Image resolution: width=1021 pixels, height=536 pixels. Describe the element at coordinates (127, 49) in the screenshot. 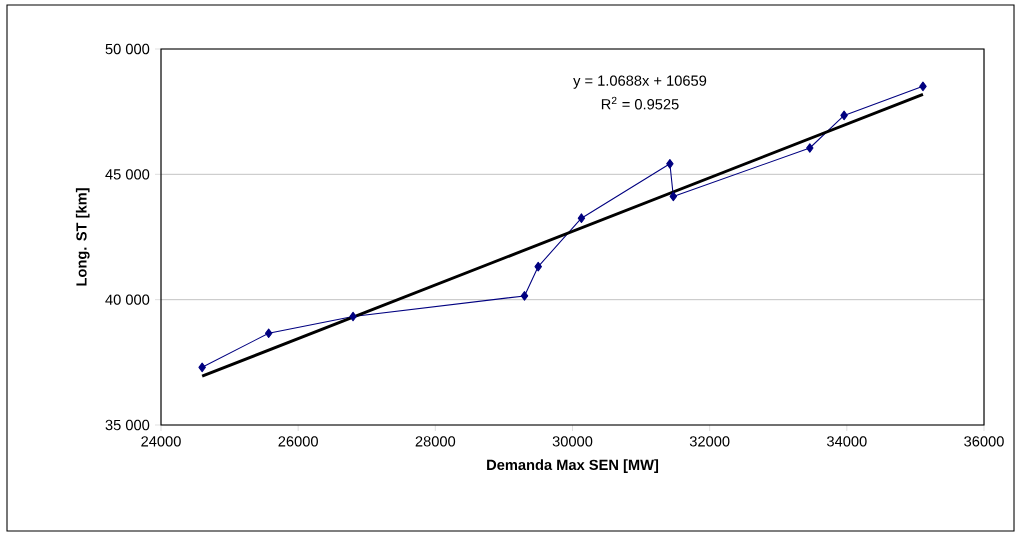

I see `y-tick-label: 50 000` at that location.